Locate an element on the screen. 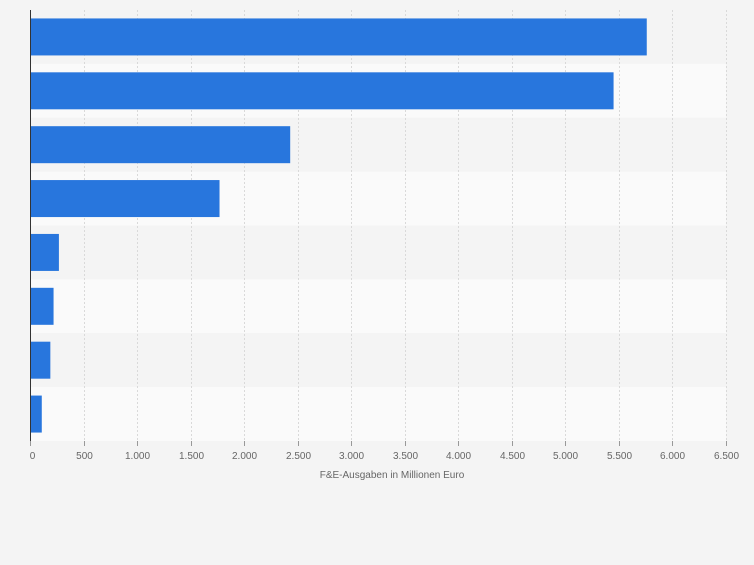  x-tick-label: 6.500 is located at coordinates (726, 456).